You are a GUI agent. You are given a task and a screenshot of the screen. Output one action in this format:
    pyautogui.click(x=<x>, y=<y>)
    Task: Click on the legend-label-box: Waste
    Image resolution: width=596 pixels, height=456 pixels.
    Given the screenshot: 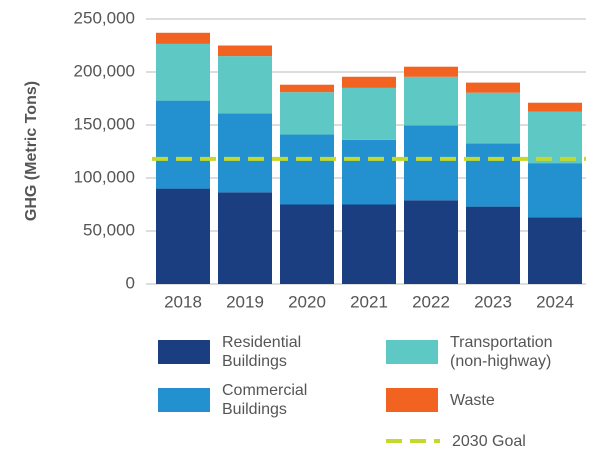 What is the action you would take?
    pyautogui.click(x=472, y=400)
    